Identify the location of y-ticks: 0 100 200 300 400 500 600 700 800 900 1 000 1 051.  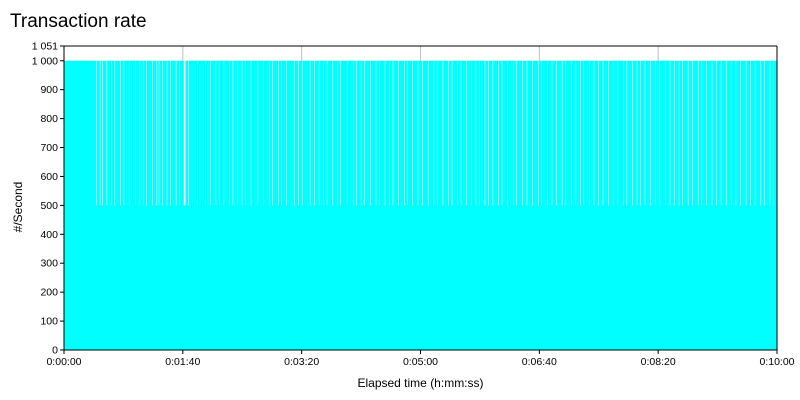
(48, 199).